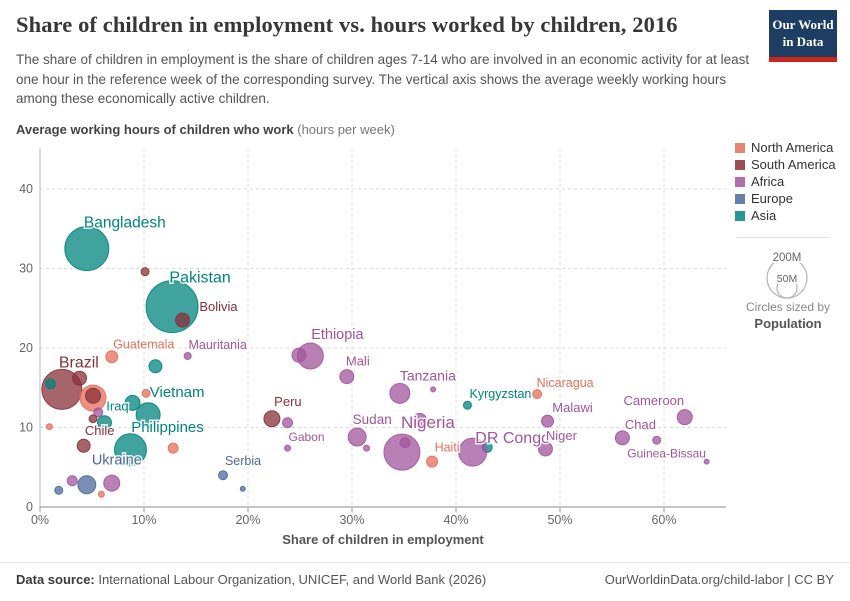 This screenshot has height=601, width=850. Describe the element at coordinates (347, 377) in the screenshot. I see `point-mali` at that location.